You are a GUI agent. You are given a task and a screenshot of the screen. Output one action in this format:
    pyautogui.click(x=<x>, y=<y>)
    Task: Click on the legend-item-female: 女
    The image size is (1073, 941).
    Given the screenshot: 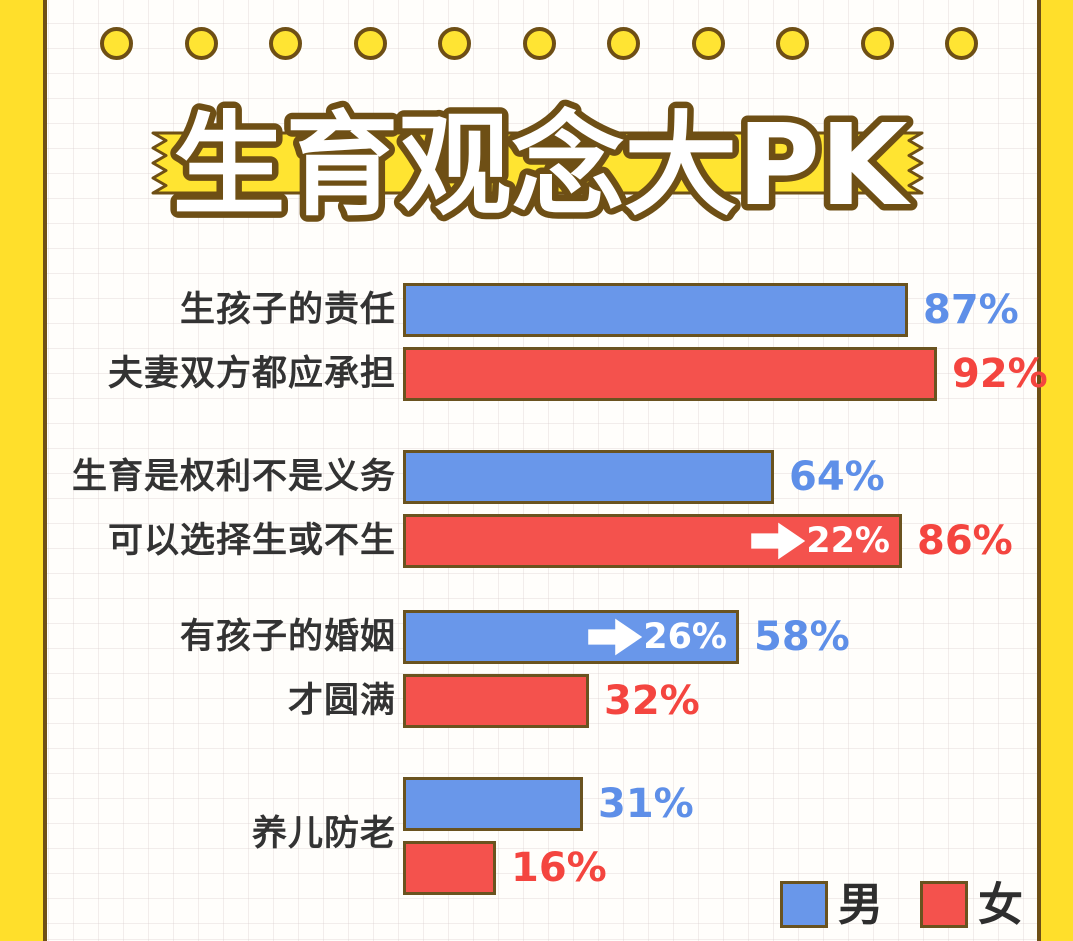 What is the action you would take?
    pyautogui.click(x=971, y=904)
    